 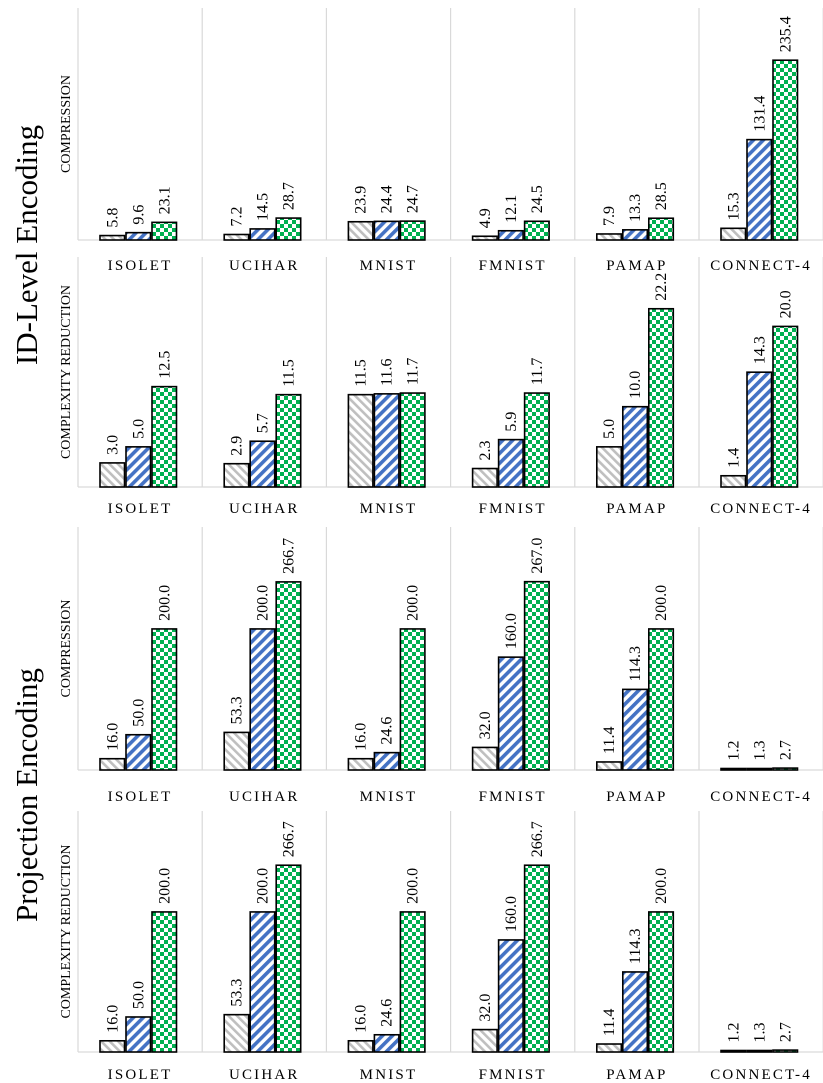 I want to click on category-label: FMNIST, so click(x=513, y=266).